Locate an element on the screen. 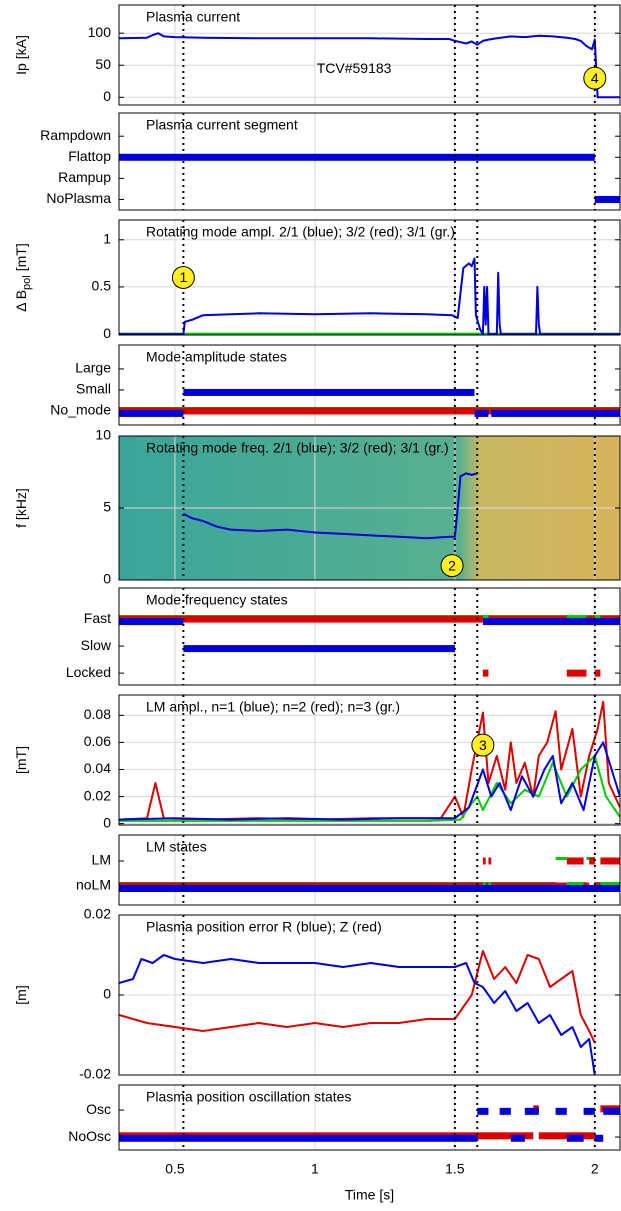  panel-title: Mode amplitude states is located at coordinates (216, 357).